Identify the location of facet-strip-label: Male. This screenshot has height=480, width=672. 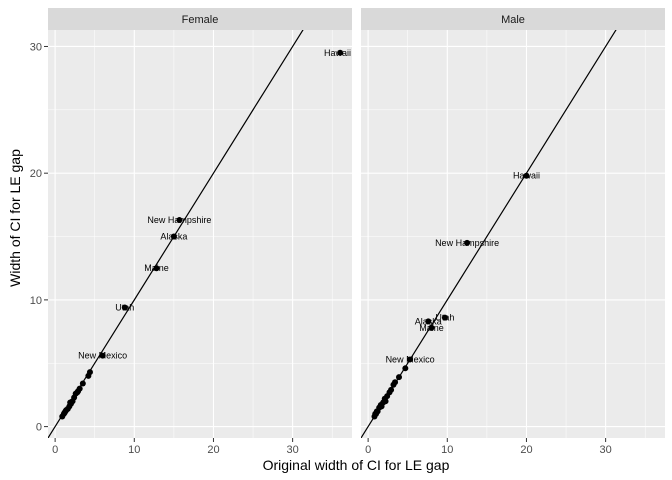
(513, 20).